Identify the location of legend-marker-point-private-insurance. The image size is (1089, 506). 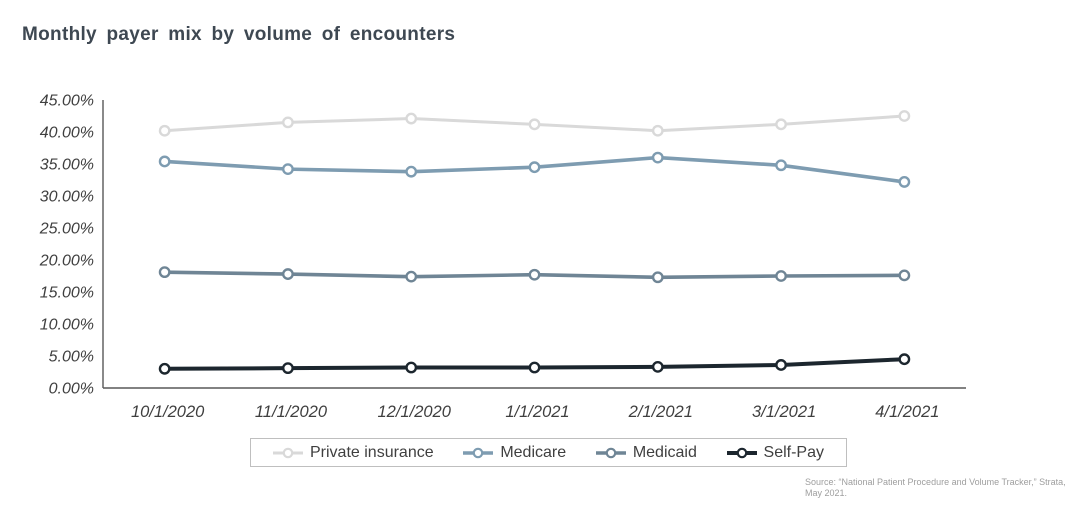
(288, 452).